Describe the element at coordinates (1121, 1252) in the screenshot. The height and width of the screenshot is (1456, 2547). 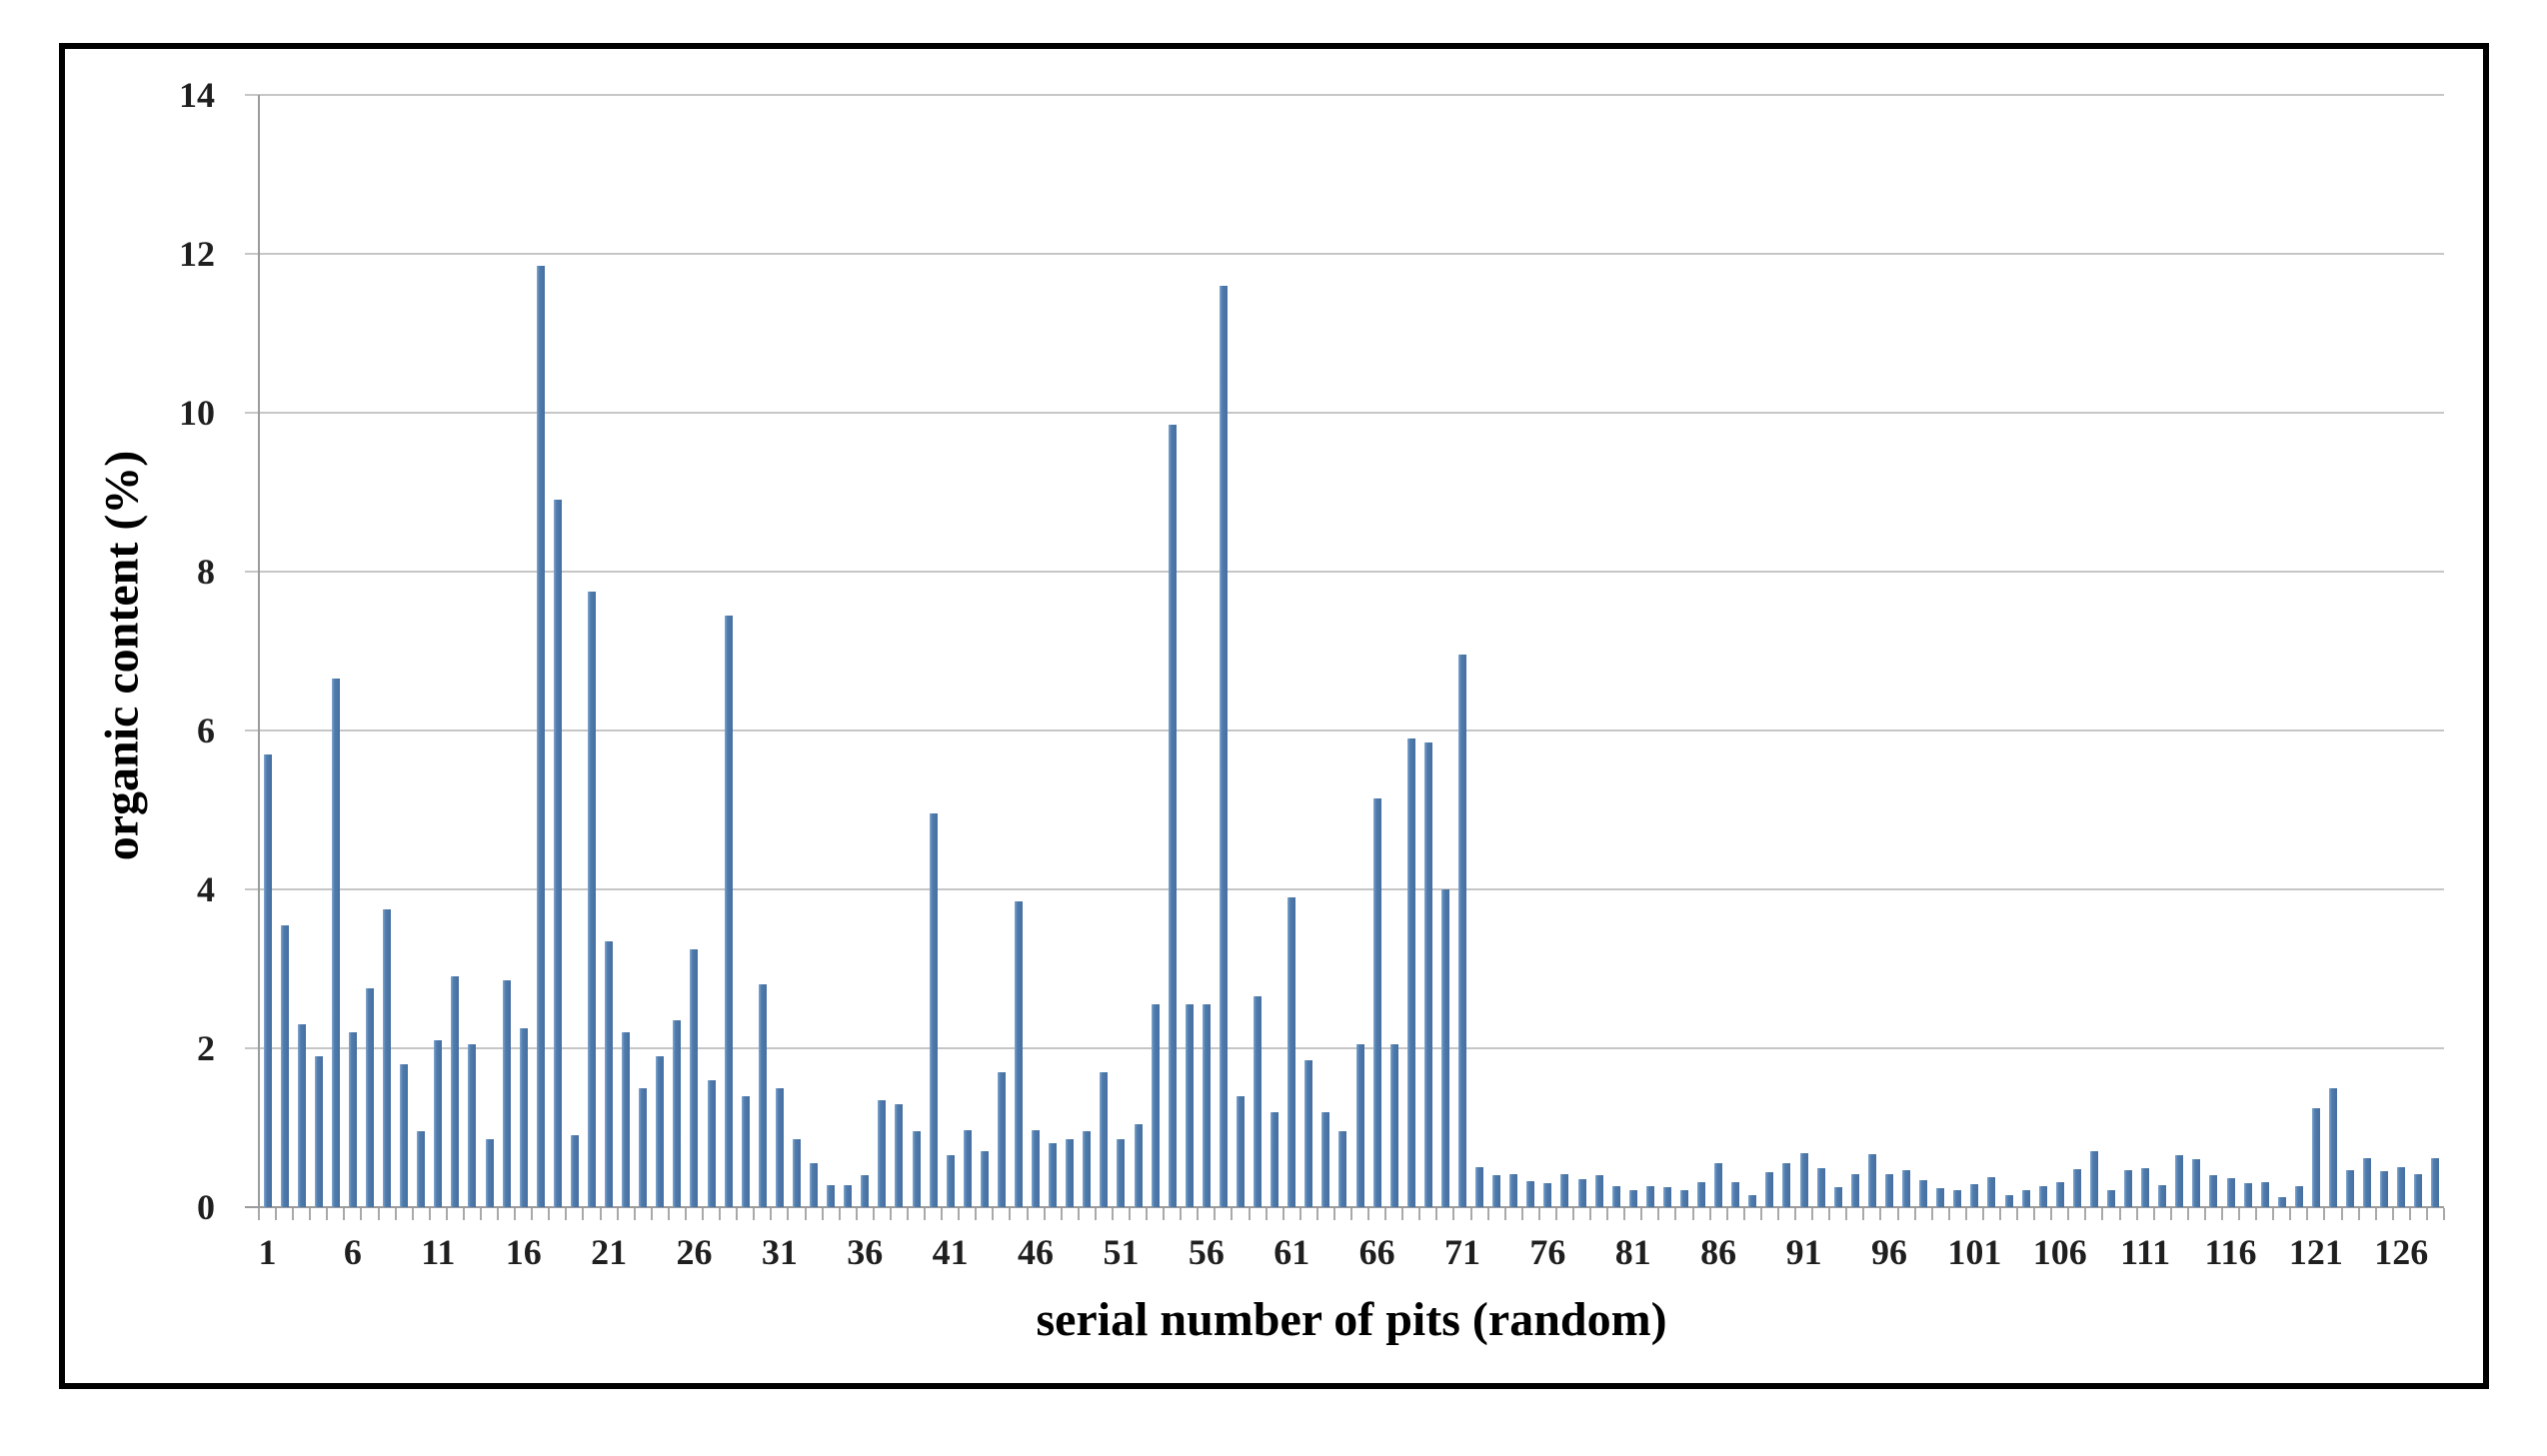
I see `x-tick-label: 51` at that location.